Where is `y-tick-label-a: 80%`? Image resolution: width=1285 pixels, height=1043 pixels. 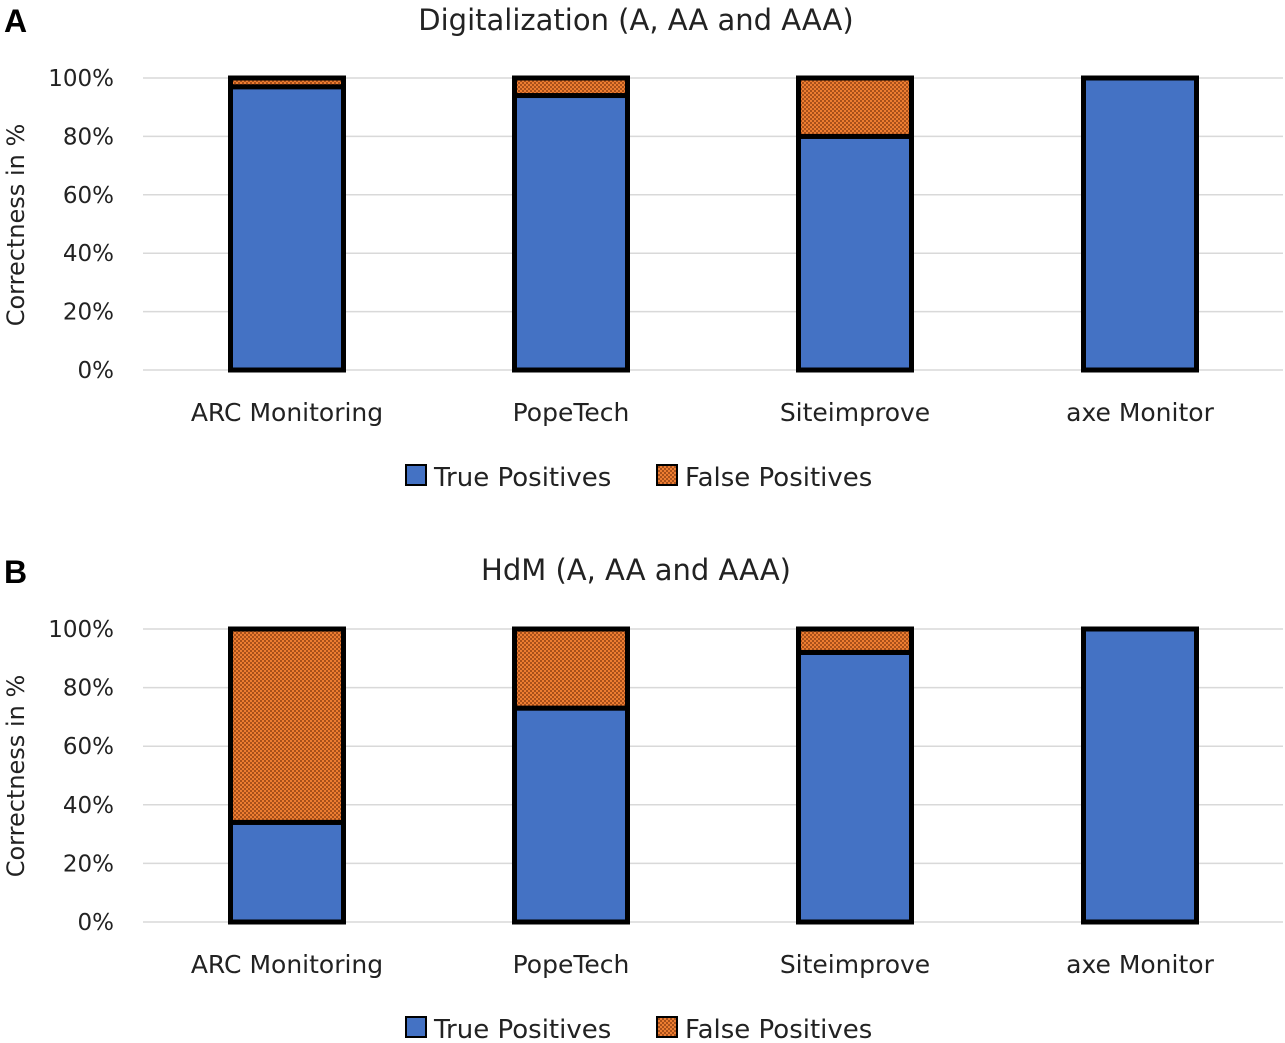
y-tick-label-a: 80% is located at coordinates (88, 137).